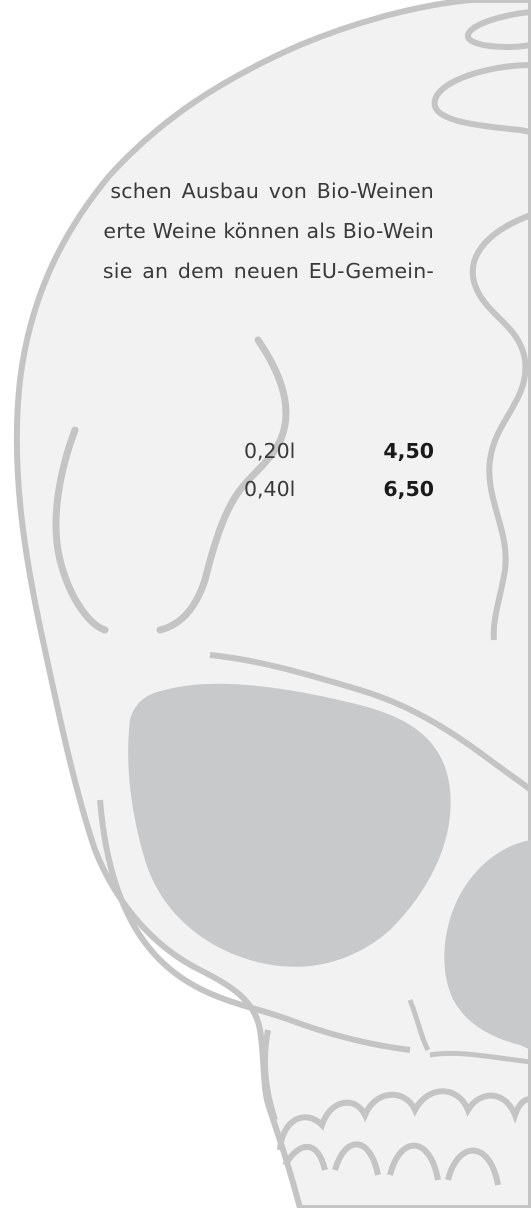 This screenshot has height=1208, width=531. Describe the element at coordinates (268, 231) in the screenshot. I see `description-line: erte Weine können als Bio-Wein` at that location.